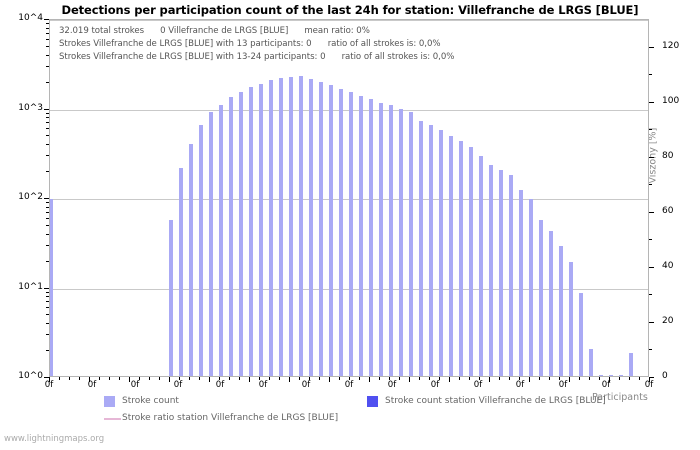 This screenshot has height=450, width=700. What do you see at coordinates (651, 47) in the screenshot?
I see `y-axis-right-tickmark` at bounding box center [651, 47].